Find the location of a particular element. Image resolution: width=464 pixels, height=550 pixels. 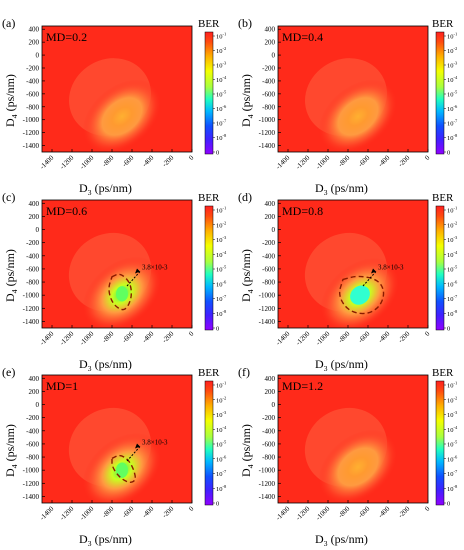

colorbar is located at coordinates (440, 443).